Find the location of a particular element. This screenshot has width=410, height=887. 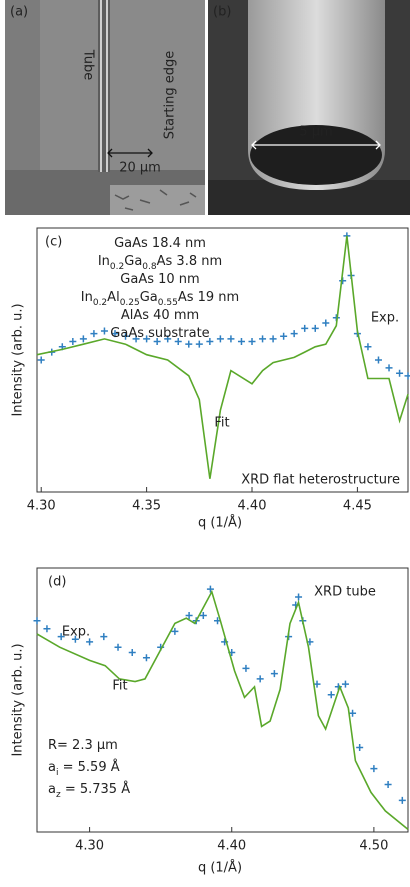

panel-label: (b) is located at coordinates (222, 12).